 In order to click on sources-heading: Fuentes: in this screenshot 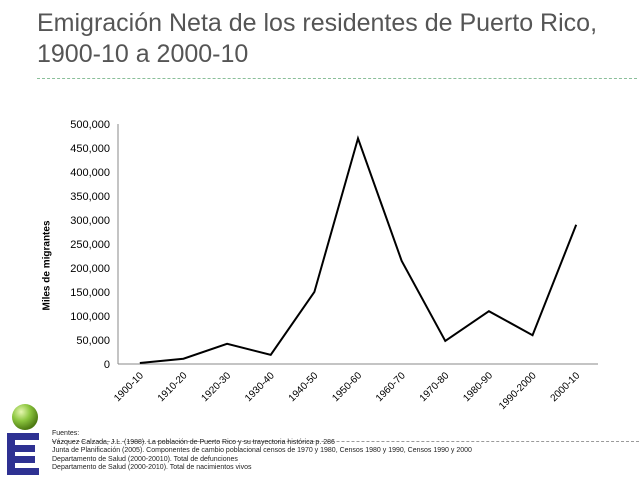, I will do `click(66, 433)`.